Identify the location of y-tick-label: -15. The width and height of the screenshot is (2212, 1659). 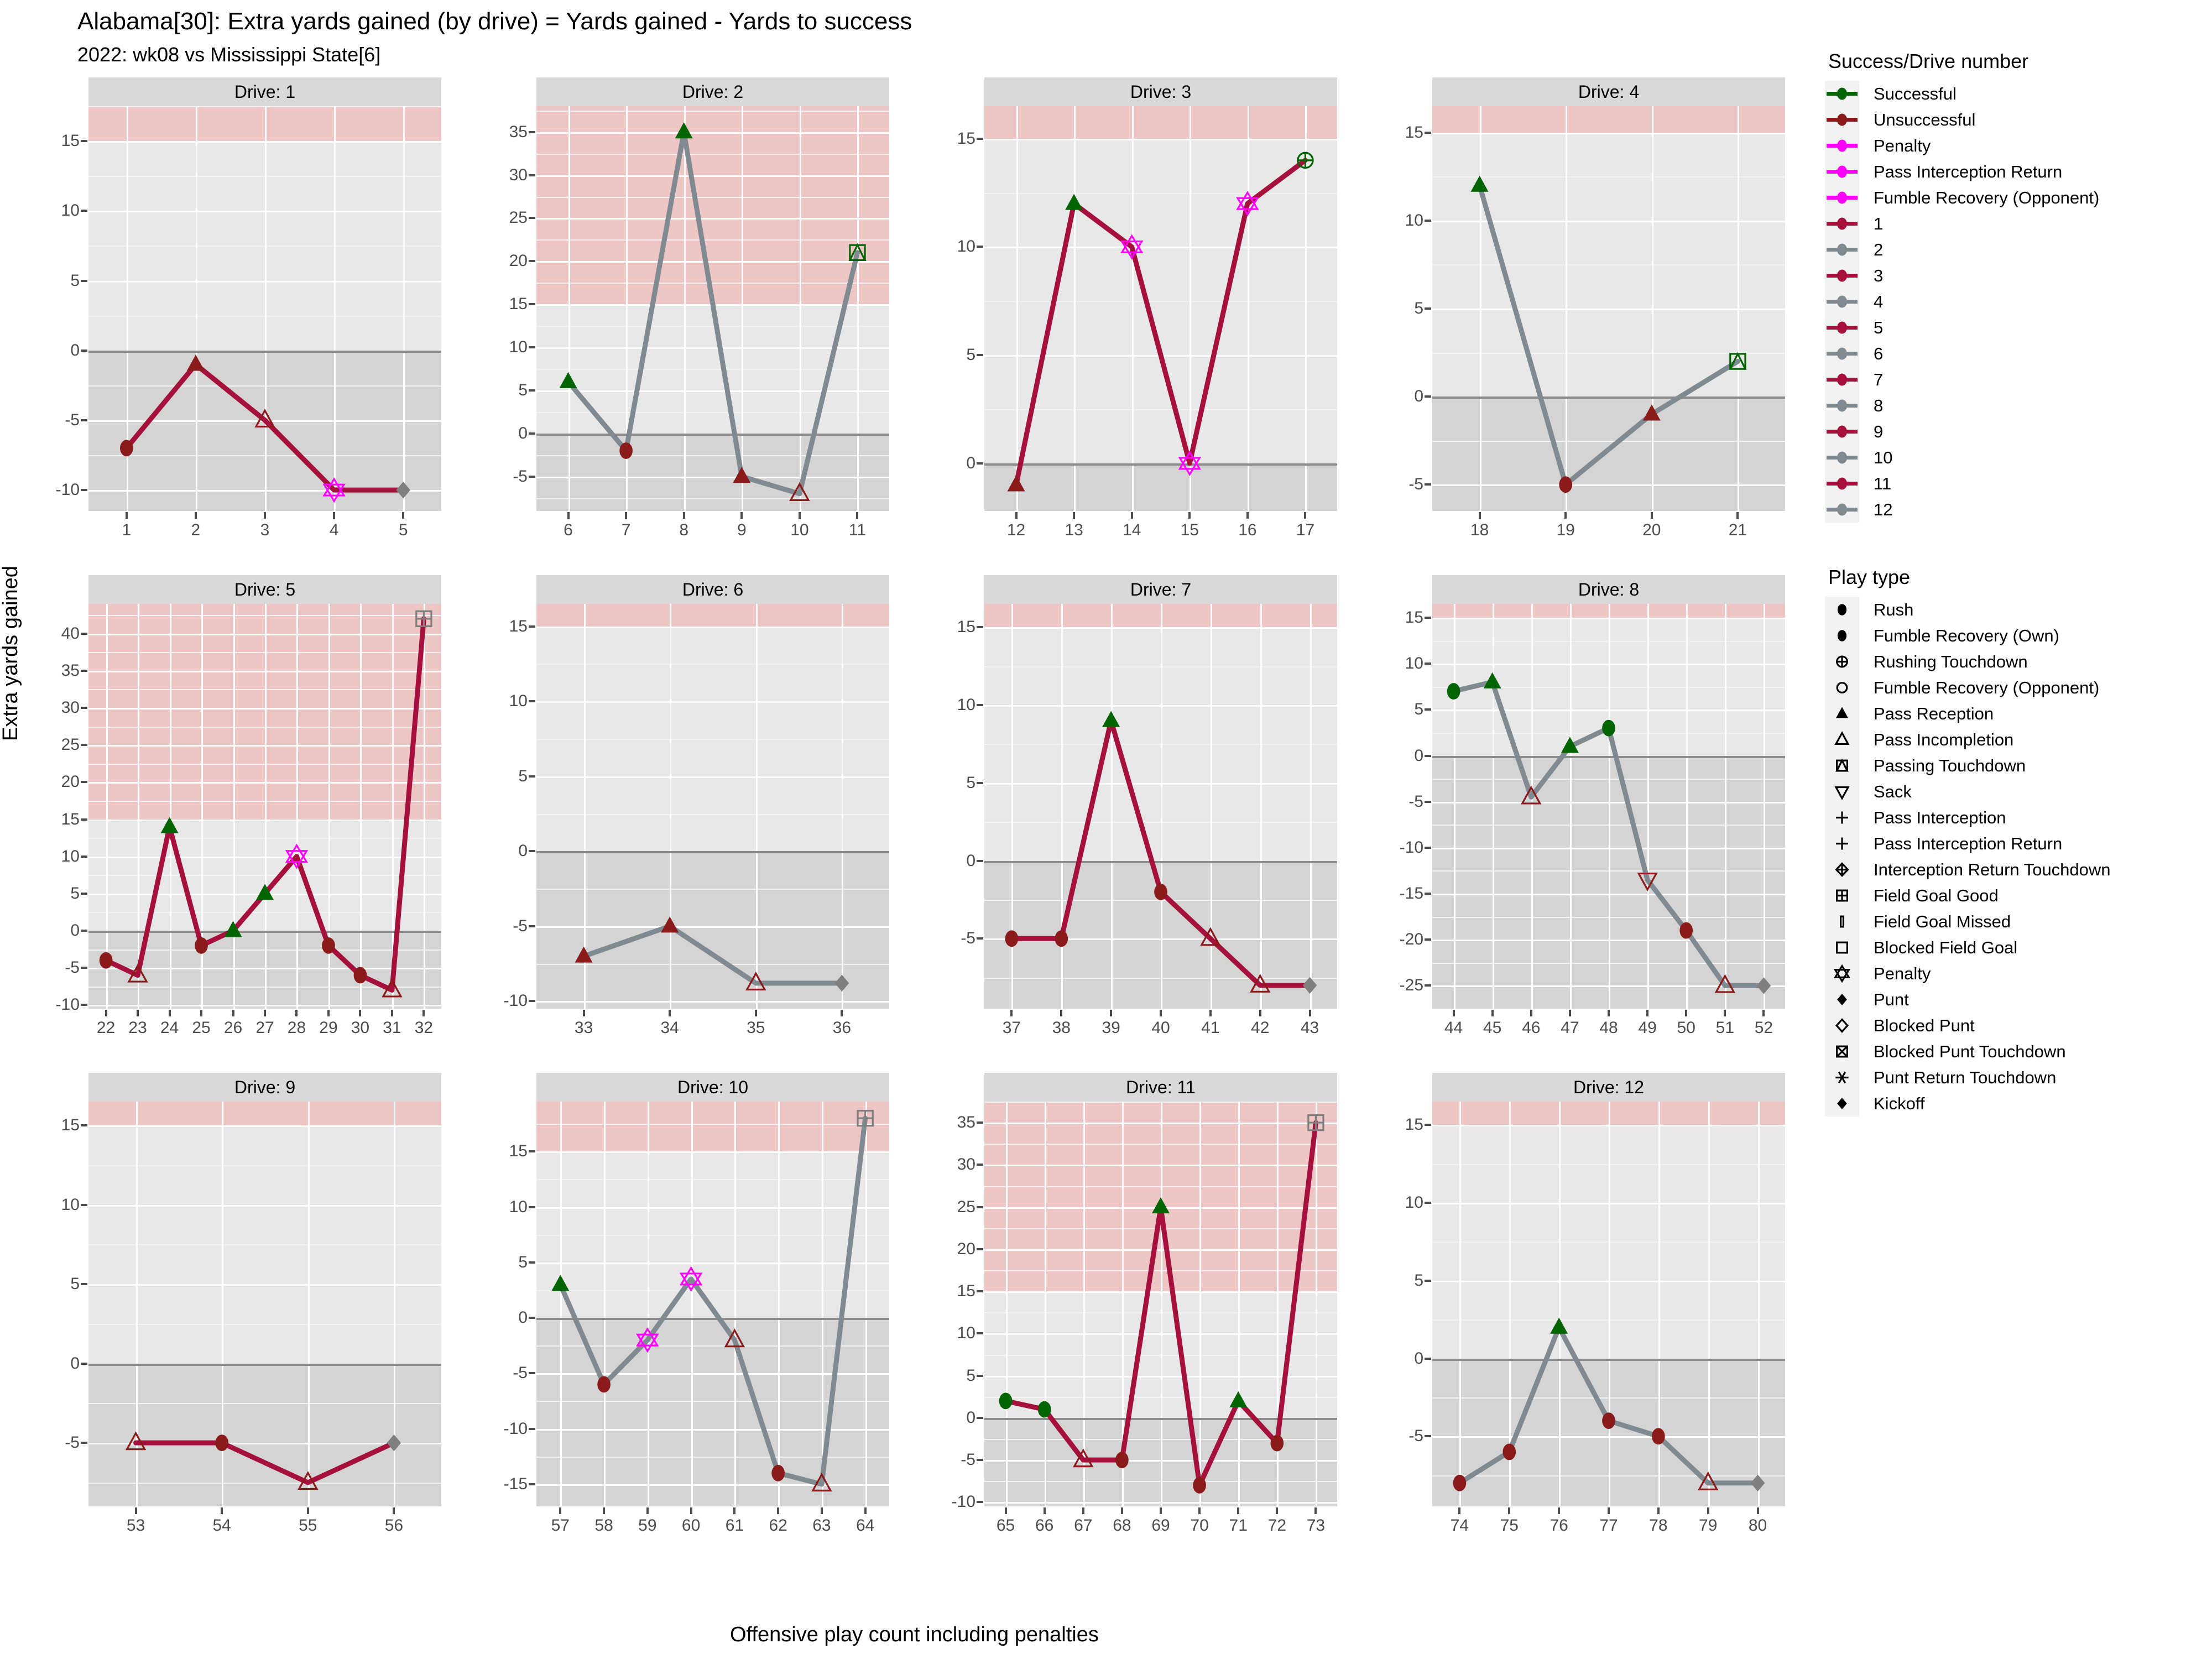
(1411, 894).